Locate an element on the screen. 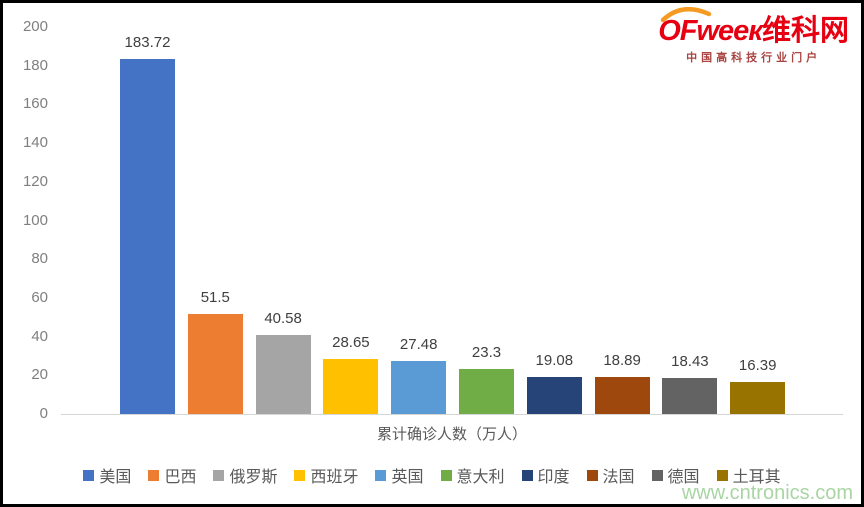 The height and width of the screenshot is (507, 864). legend-item-西班牙: 西班牙 is located at coordinates (326, 475).